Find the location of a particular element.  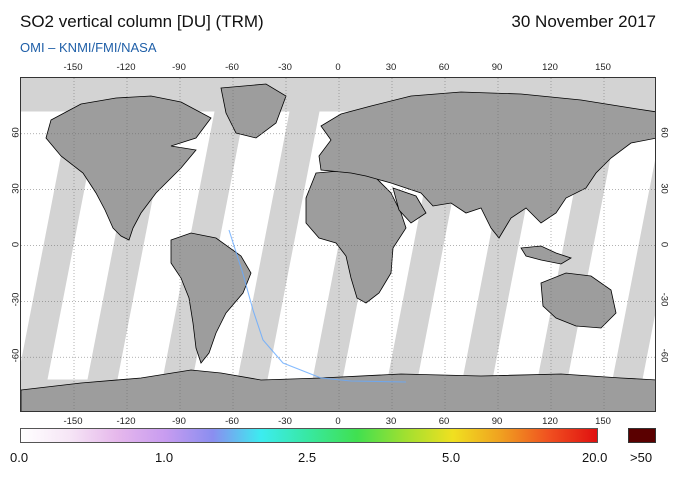

colorbar-overflow-box is located at coordinates (642, 435).